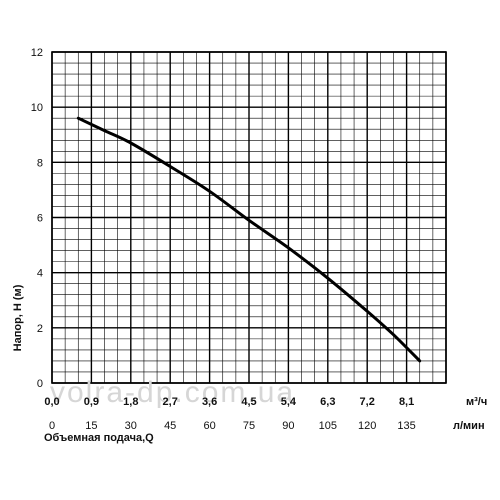 The height and width of the screenshot is (500, 500). I want to click on watermark: volra-dp.com.ua, so click(172, 392).